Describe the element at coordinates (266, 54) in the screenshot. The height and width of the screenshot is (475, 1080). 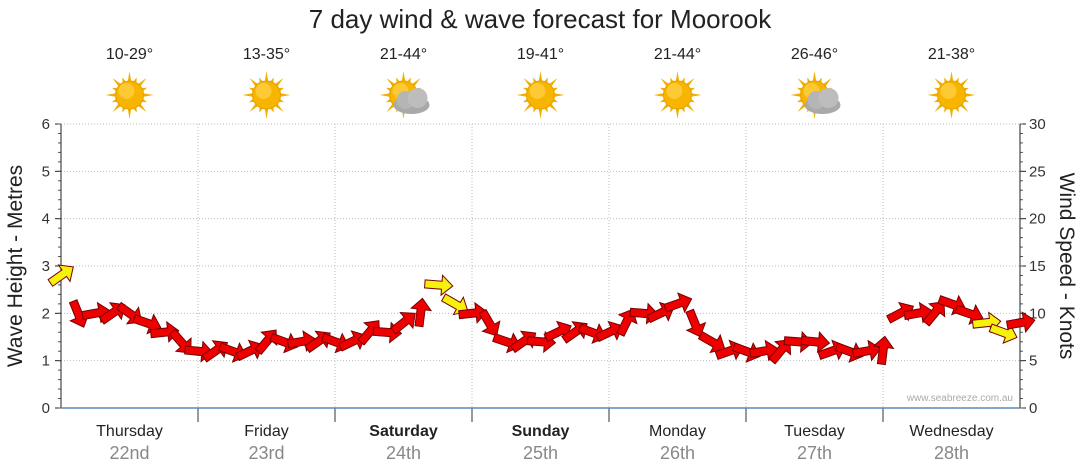
I see `temperature-label: 13-35°` at that location.